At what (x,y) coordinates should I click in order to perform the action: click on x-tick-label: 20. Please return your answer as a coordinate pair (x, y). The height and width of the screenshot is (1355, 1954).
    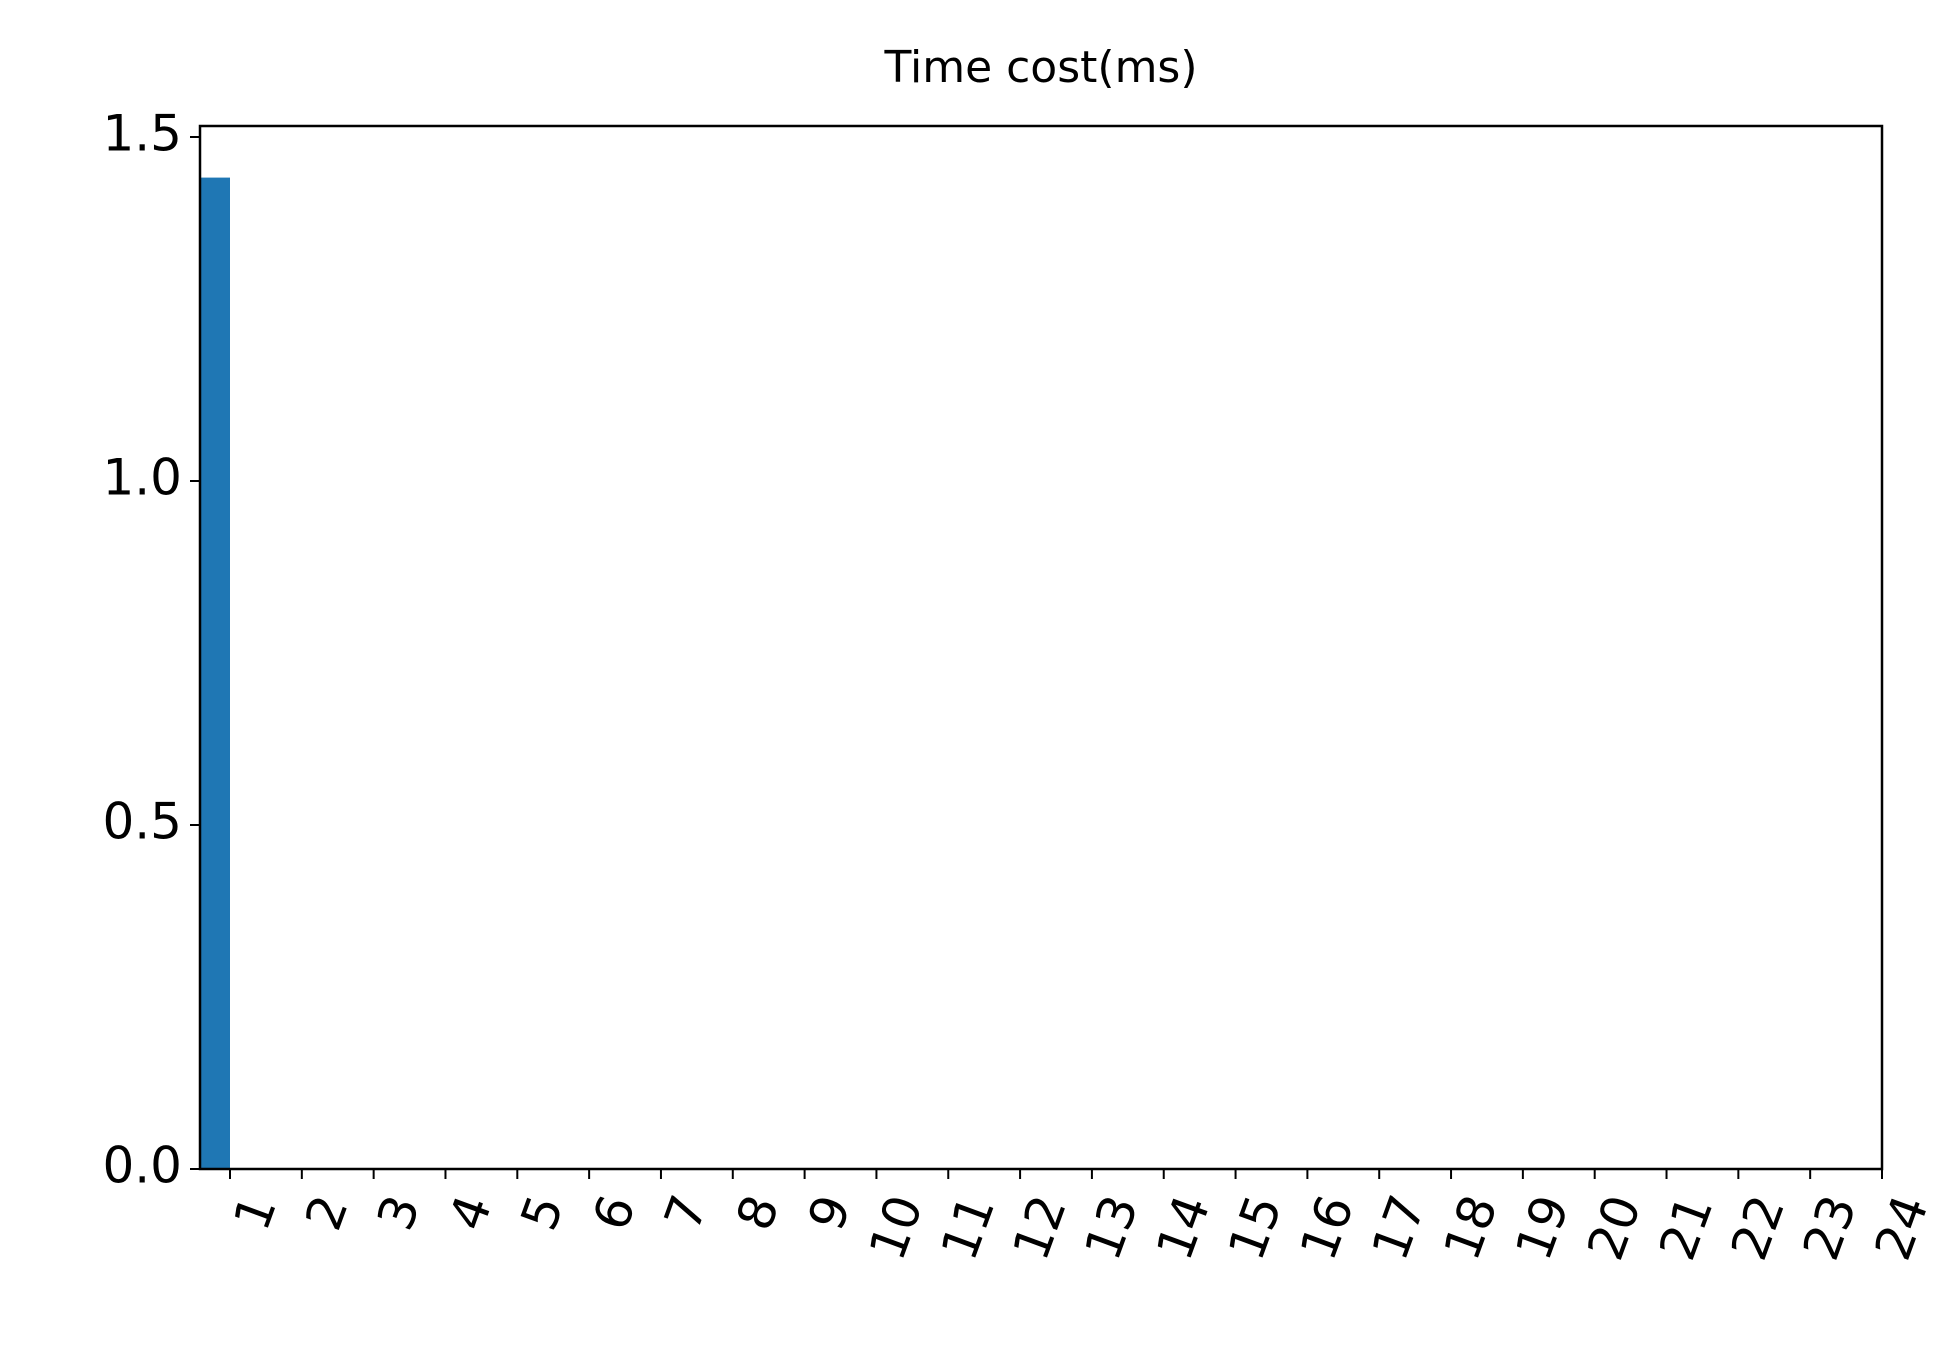
    Looking at the image, I should click on (1614, 1228).